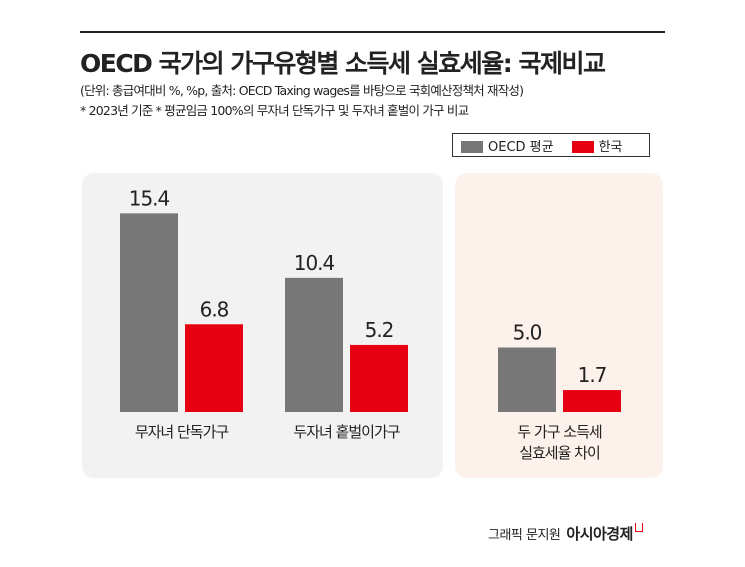  Describe the element at coordinates (379, 330) in the screenshot. I see `data-label: 5.2` at that location.